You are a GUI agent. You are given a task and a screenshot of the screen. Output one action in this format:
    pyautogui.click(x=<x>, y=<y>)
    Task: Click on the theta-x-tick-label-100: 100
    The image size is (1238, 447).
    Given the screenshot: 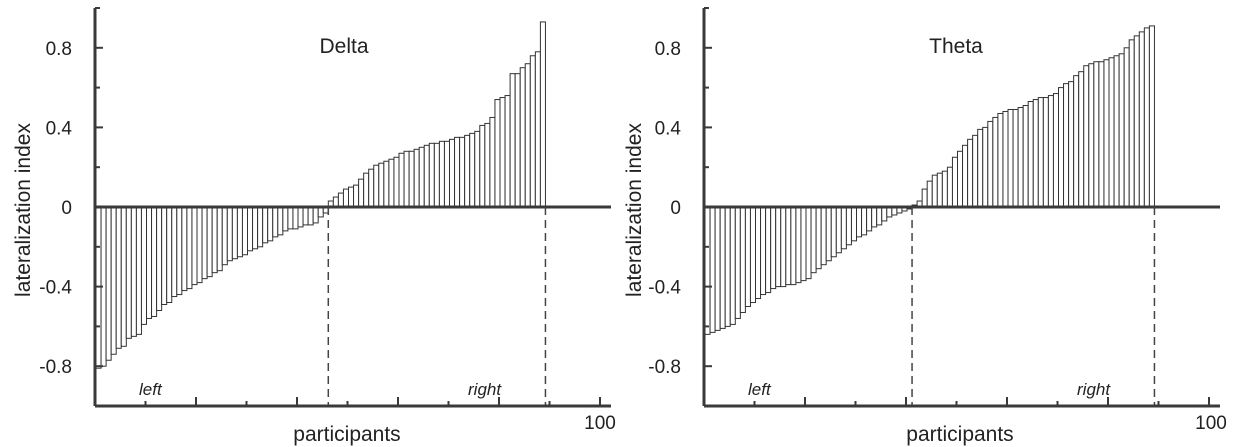 What is the action you would take?
    pyautogui.click(x=1211, y=423)
    